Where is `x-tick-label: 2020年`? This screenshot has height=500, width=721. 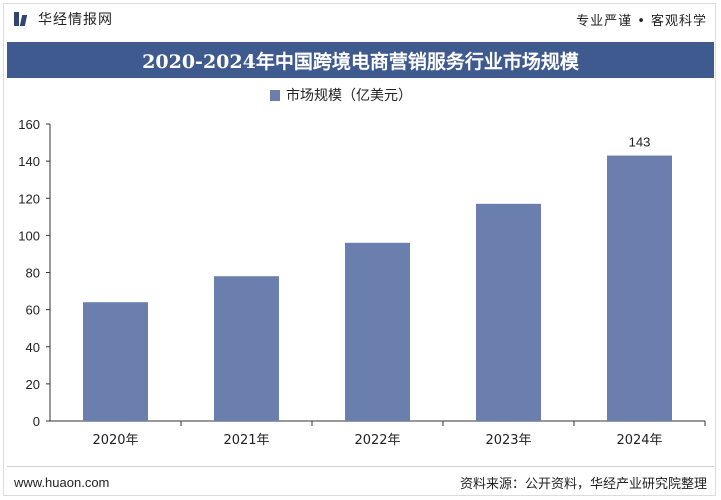
x-tick-label: 2020年 is located at coordinates (115, 440).